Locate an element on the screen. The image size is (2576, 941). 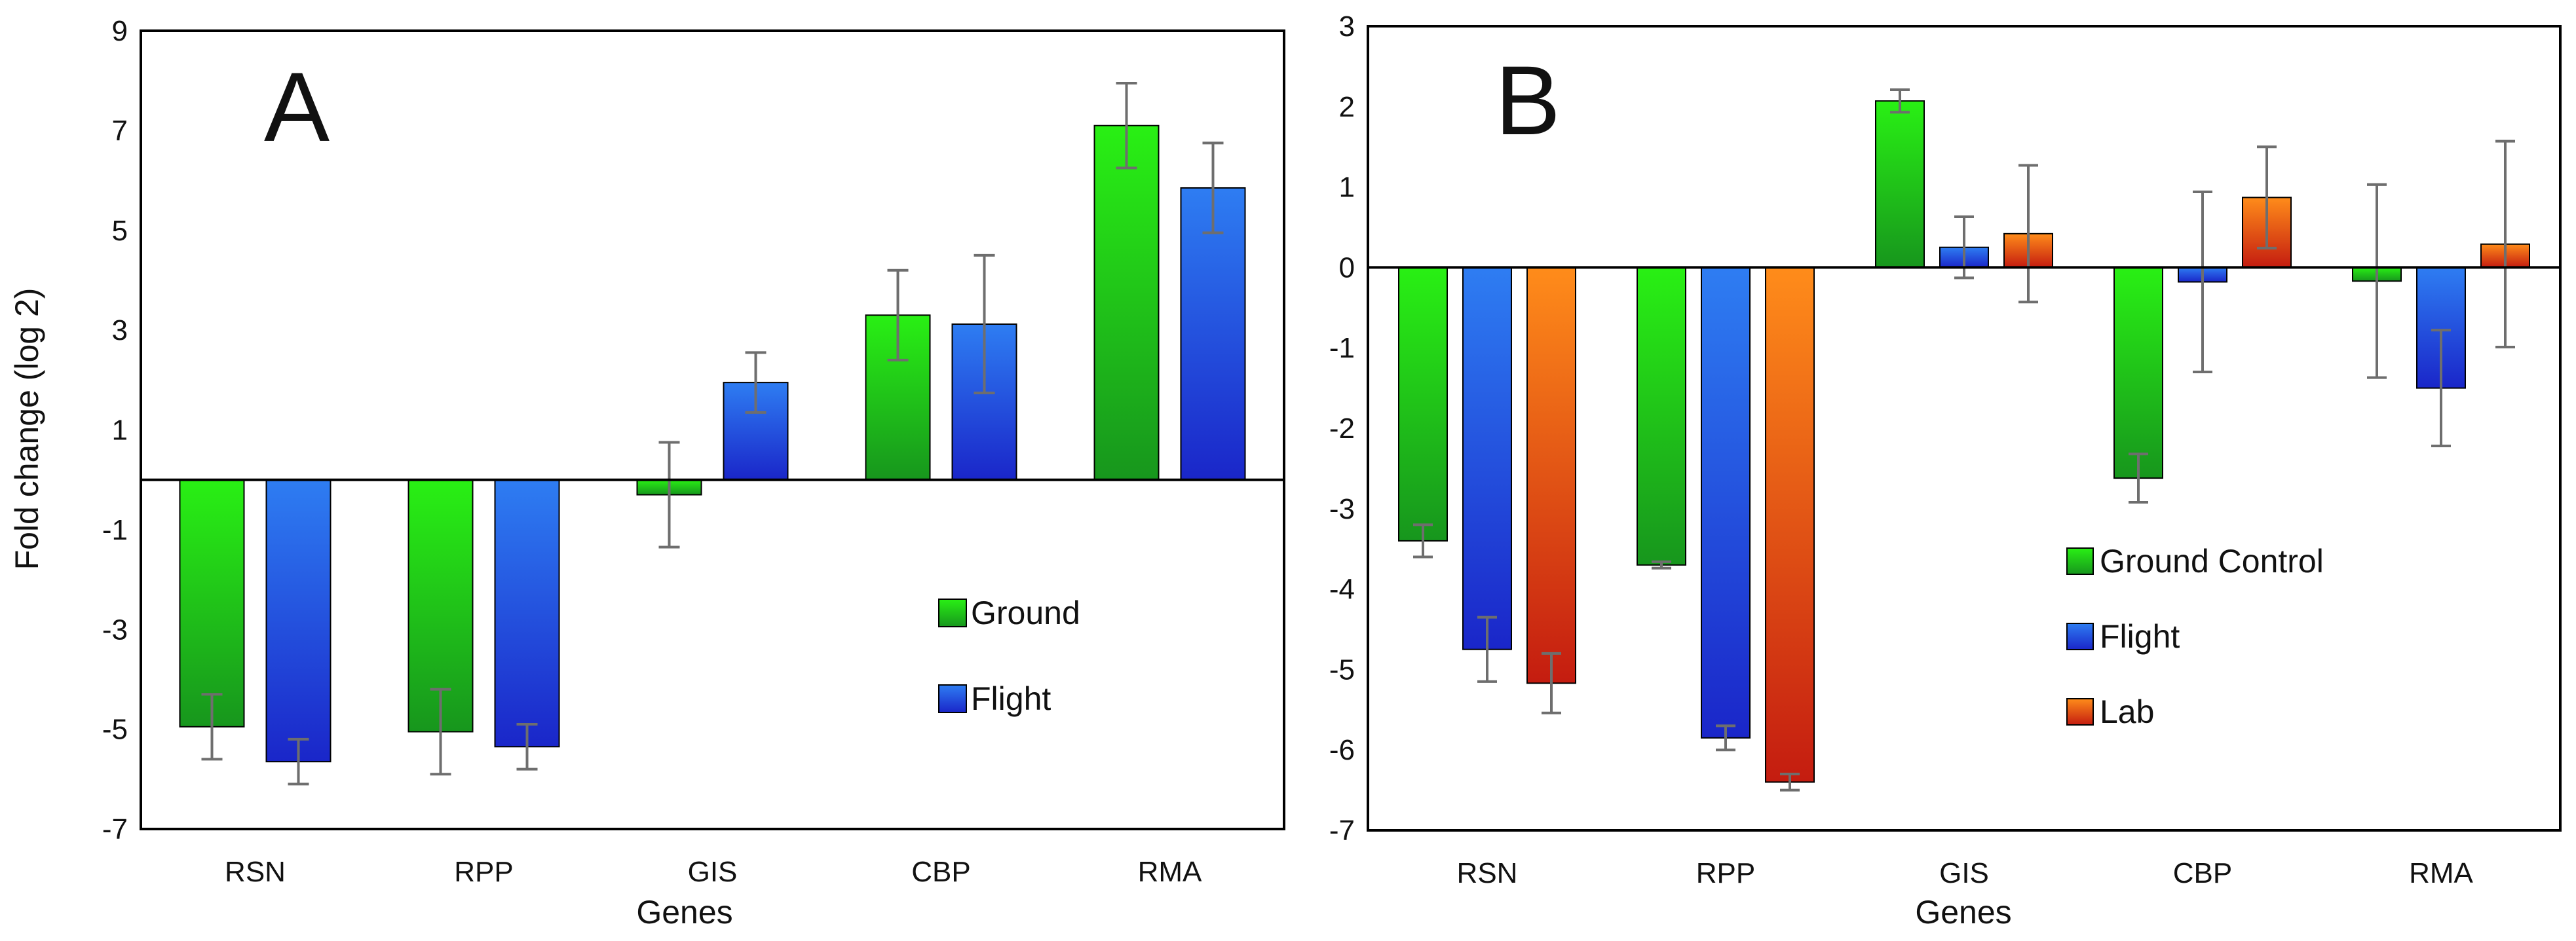
y-tick-label: -6 is located at coordinates (1342, 750).